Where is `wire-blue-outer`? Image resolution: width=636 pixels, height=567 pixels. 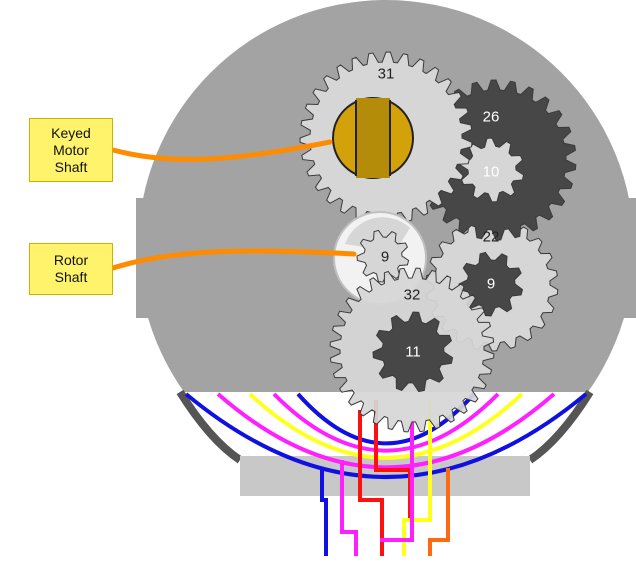
wire-blue-outer is located at coordinates (386, 435).